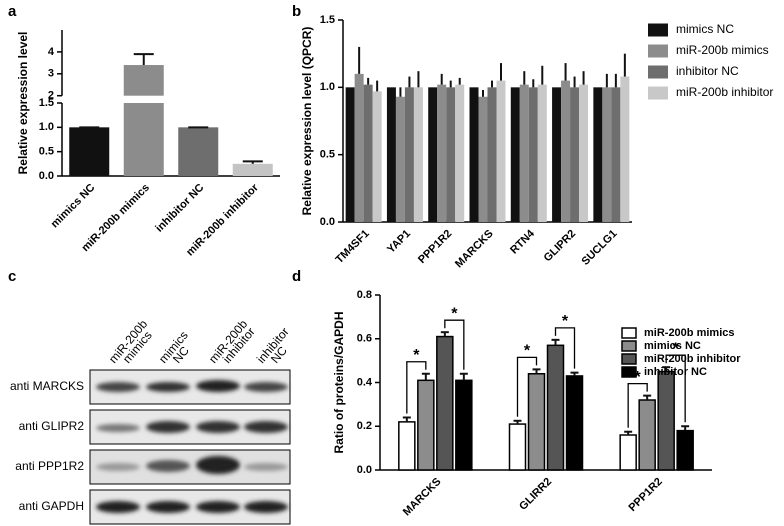 The width and height of the screenshot is (784, 526). What do you see at coordinates (353, 247) in the screenshot?
I see `x-tick-label: TM4SF1` at bounding box center [353, 247].